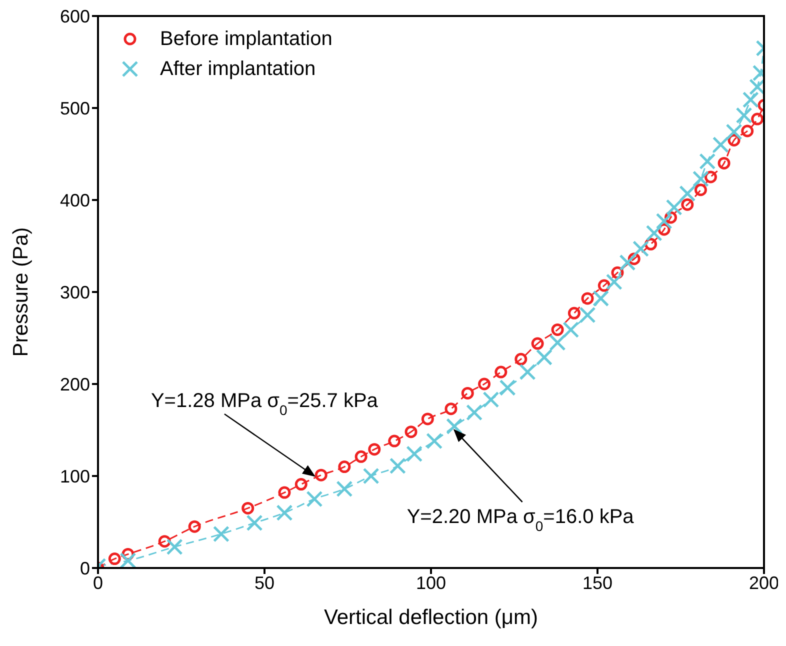  I want to click on x-tick-label: 150, so click(597, 582).